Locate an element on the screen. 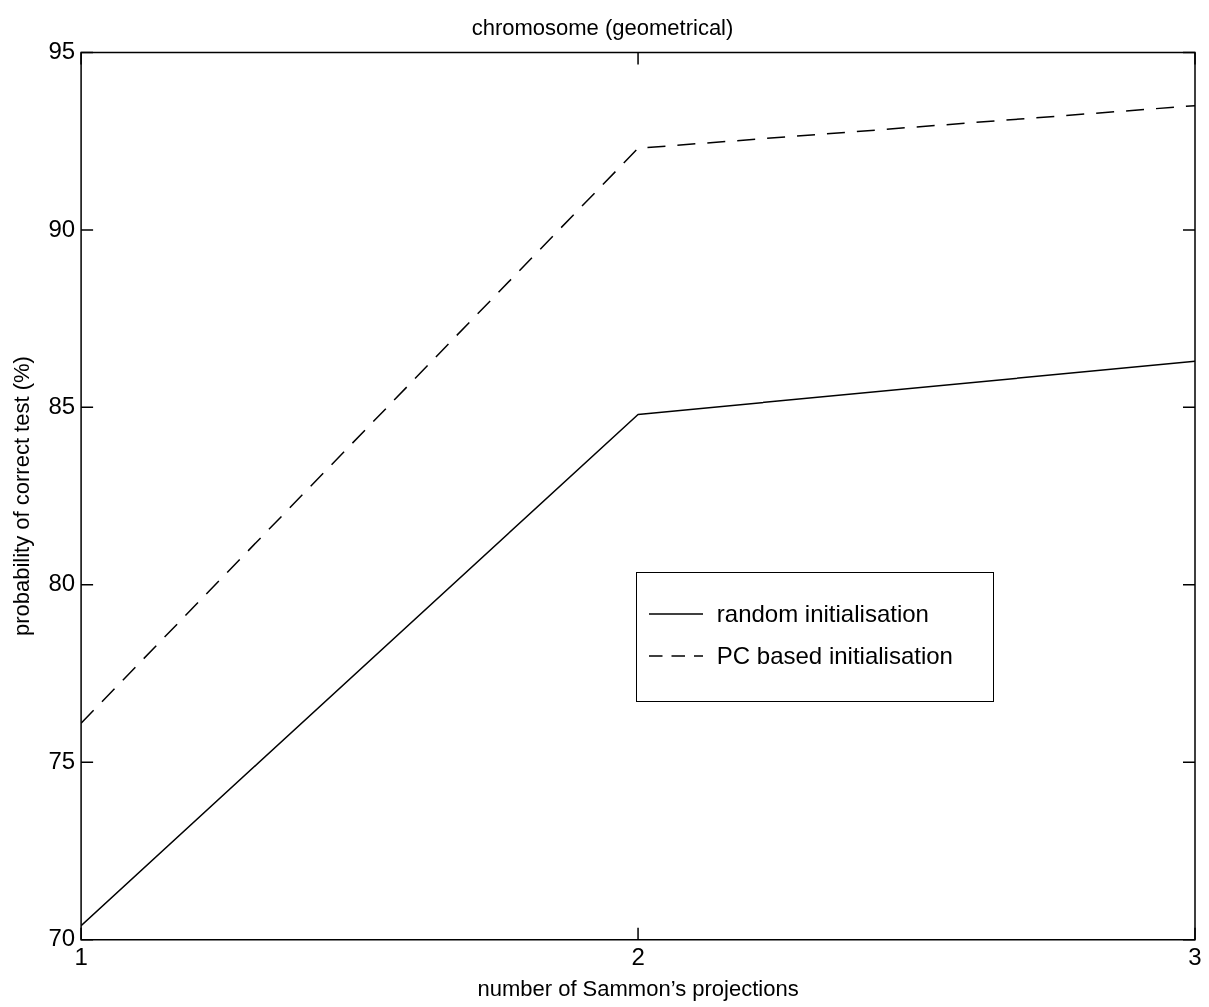 The width and height of the screenshot is (1209, 1007). y-tick-label: 90 is located at coordinates (62, 228).